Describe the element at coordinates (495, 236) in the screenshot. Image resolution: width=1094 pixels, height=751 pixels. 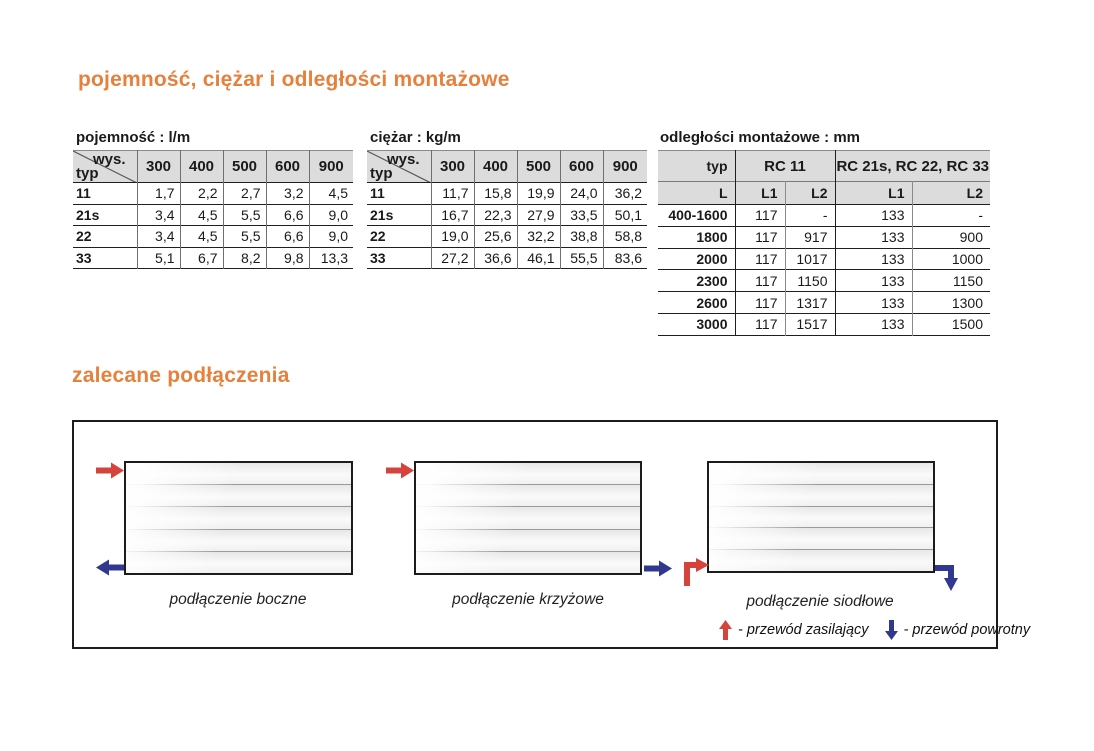
I see `value-cell: 25,6` at that location.